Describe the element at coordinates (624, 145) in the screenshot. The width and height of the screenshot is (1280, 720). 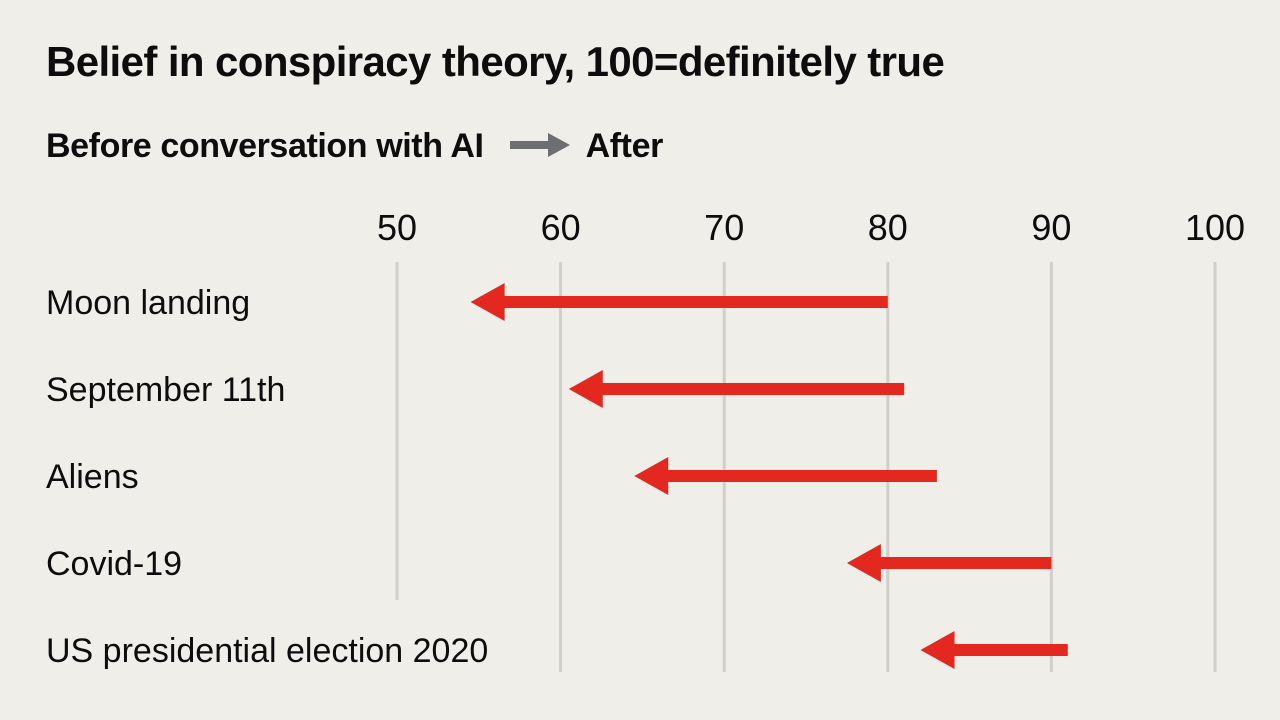
I see `legend-after-label: After` at that location.